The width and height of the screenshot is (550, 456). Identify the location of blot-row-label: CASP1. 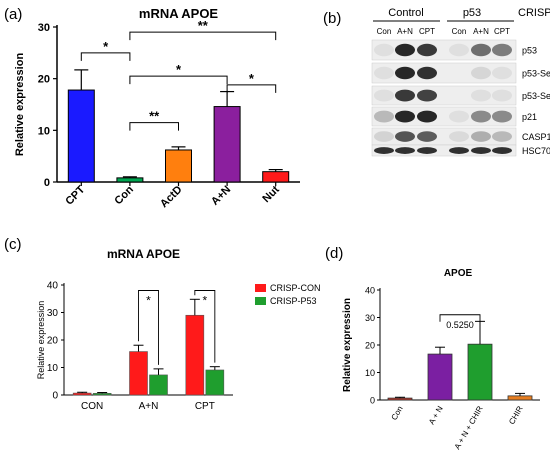
(536, 137).